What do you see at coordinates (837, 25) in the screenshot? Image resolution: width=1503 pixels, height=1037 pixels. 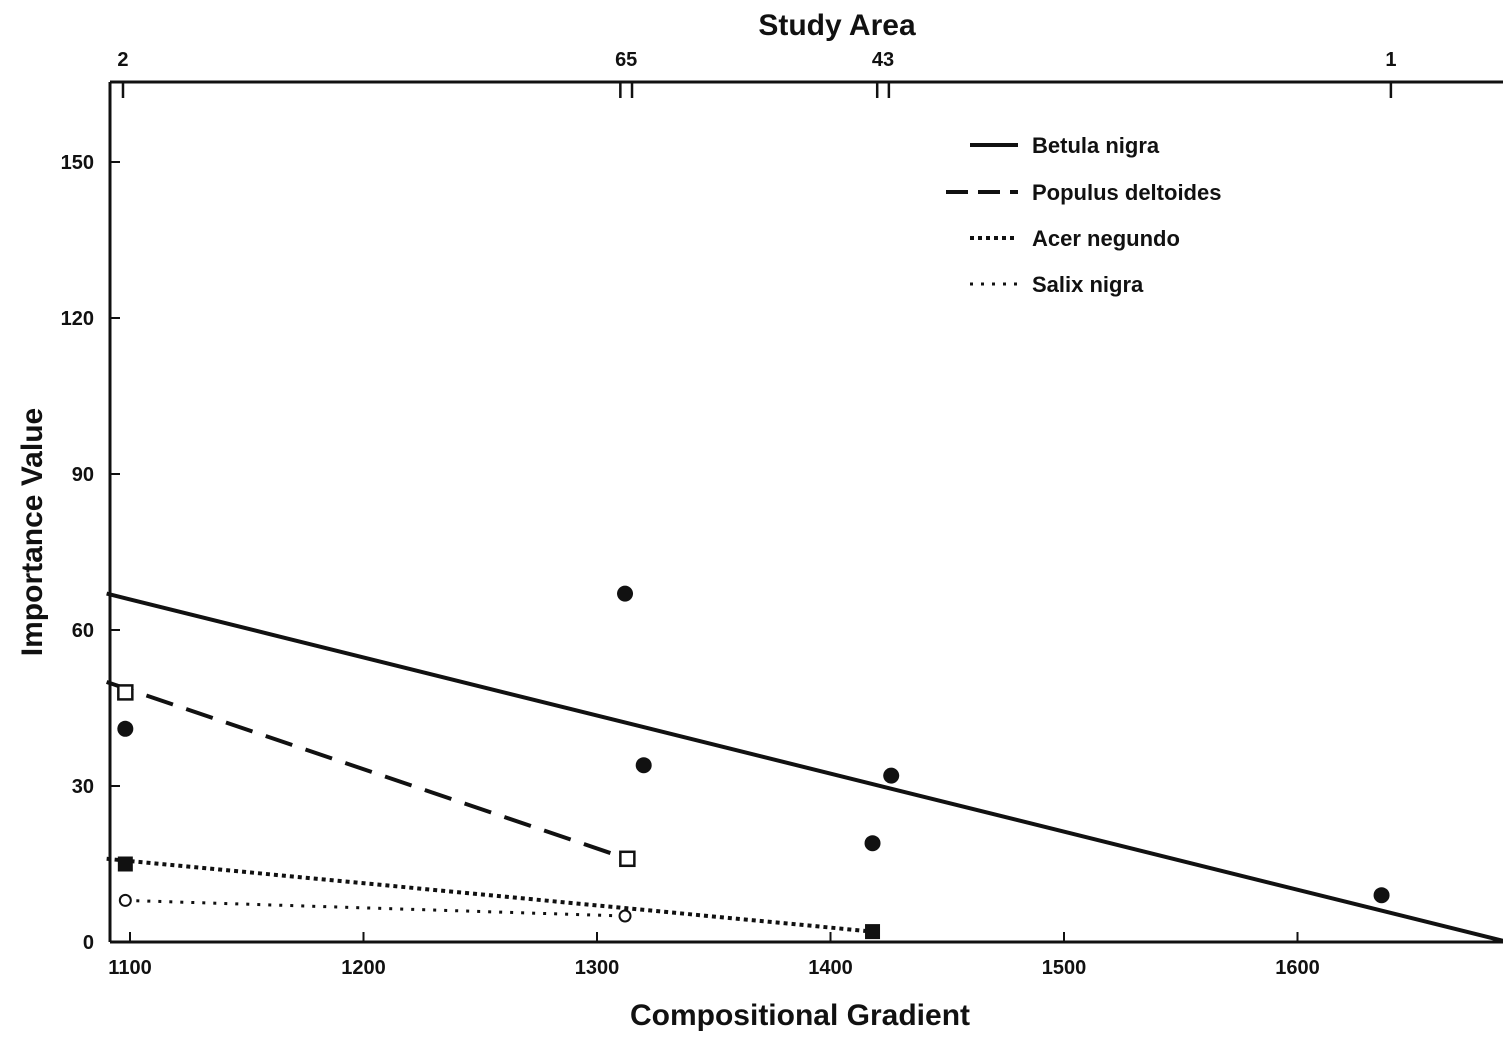 I see `top-axis-title: Study Area` at bounding box center [837, 25].